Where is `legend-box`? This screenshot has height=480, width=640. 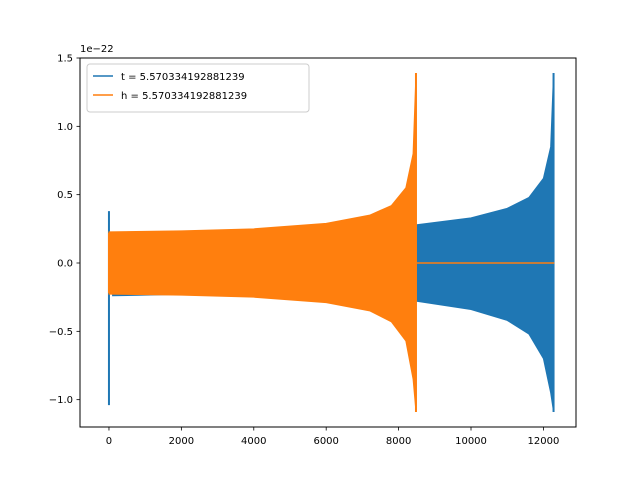
legend-box is located at coordinates (198, 88).